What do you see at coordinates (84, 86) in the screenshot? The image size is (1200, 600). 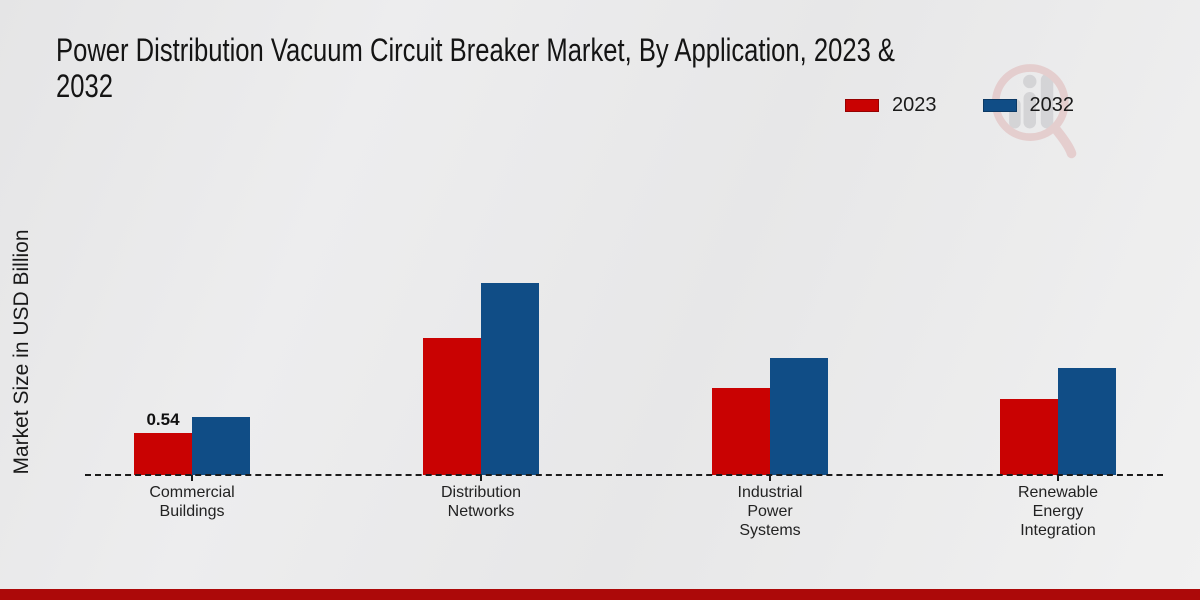 I see `chart-title-line-2: 2032` at bounding box center [84, 86].